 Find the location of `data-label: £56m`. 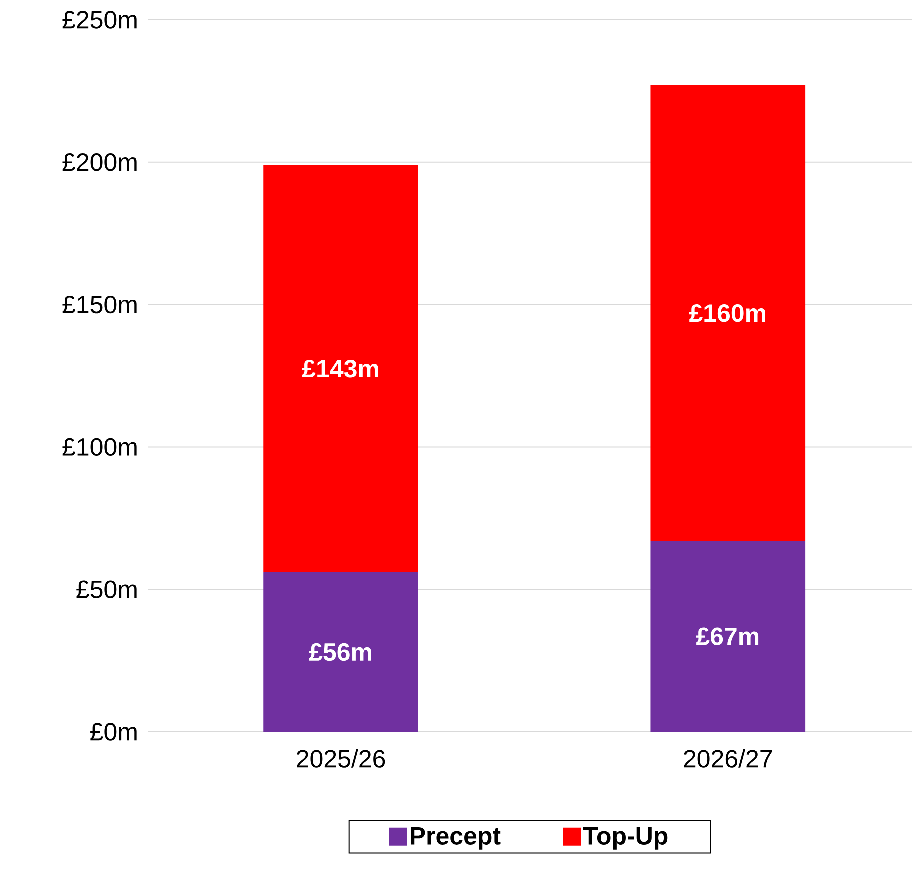

data-label: £56m is located at coordinates (340, 652).